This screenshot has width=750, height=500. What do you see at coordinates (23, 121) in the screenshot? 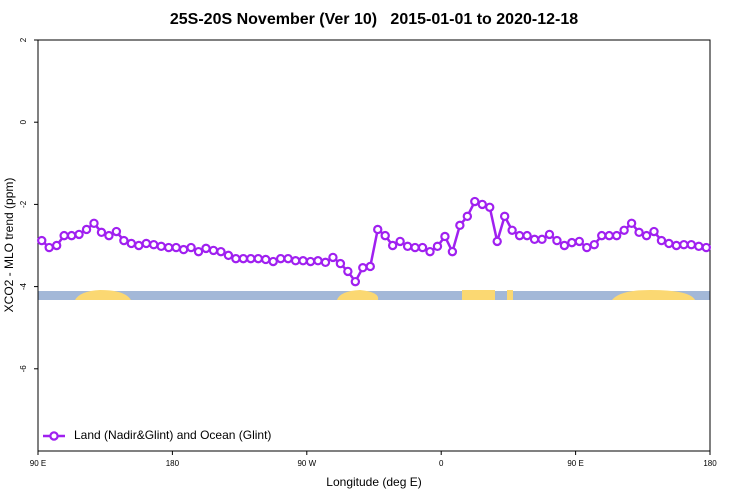
I see `y-tick-label: 0` at bounding box center [23, 121].